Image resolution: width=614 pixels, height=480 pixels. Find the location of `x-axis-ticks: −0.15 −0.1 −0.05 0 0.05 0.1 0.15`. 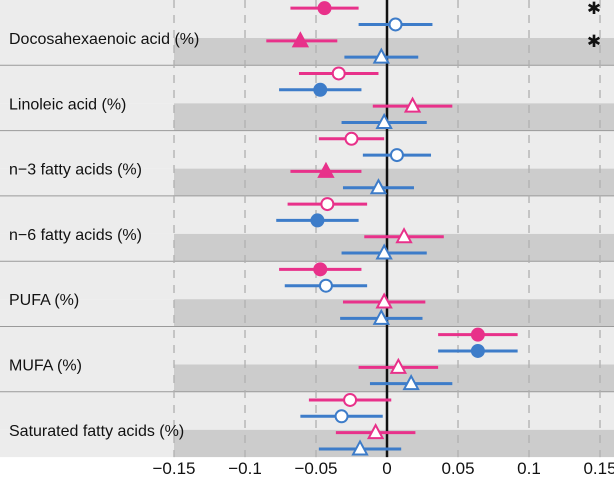

x-axis-ticks: −0.15 −0.1 −0.05 0 0.05 0.1 0.15 is located at coordinates (383, 468).